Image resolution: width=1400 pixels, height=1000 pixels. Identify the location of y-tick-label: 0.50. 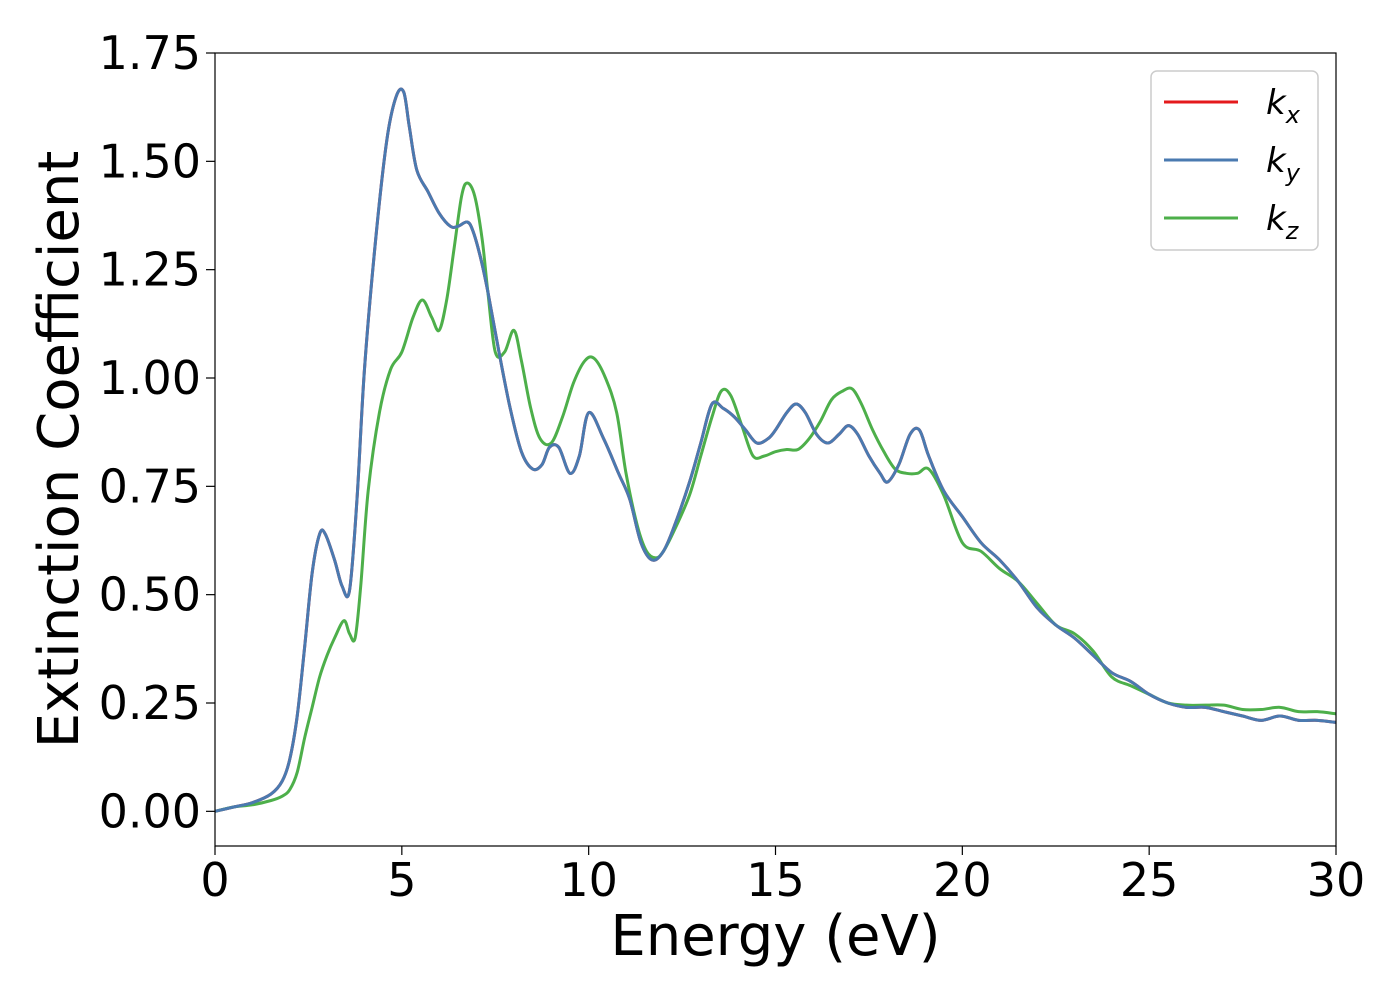
(150, 595).